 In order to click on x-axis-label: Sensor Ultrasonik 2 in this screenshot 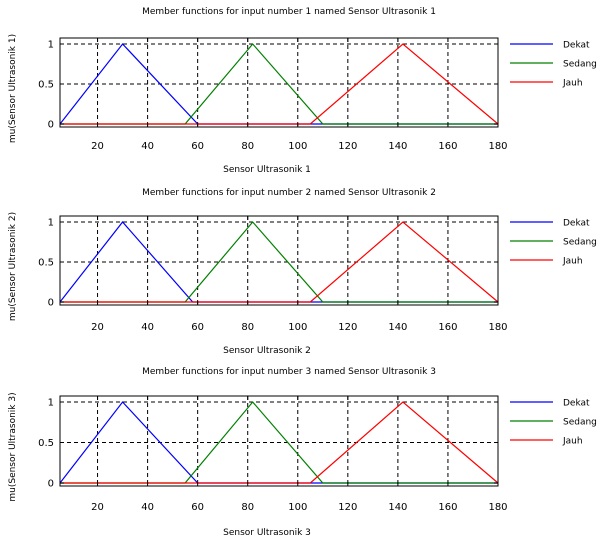, I will do `click(267, 351)`.